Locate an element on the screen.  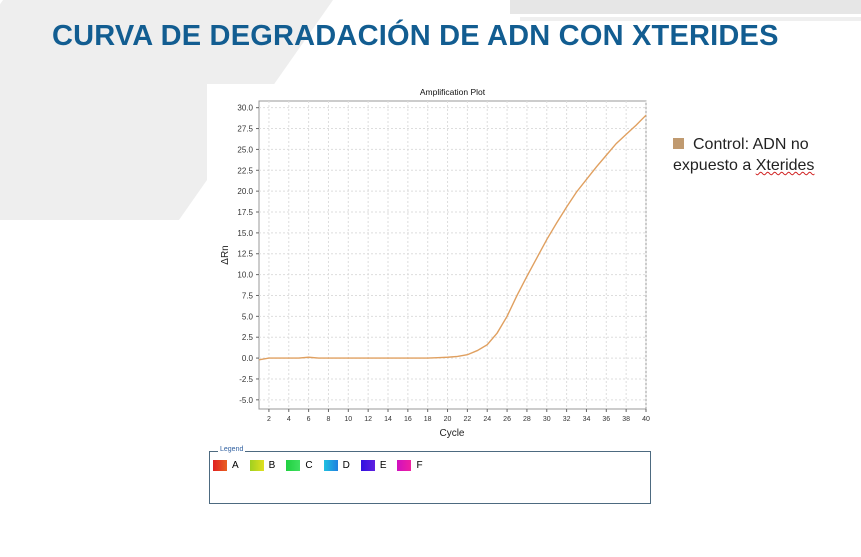
x-tick-label: 20 is located at coordinates (448, 419).